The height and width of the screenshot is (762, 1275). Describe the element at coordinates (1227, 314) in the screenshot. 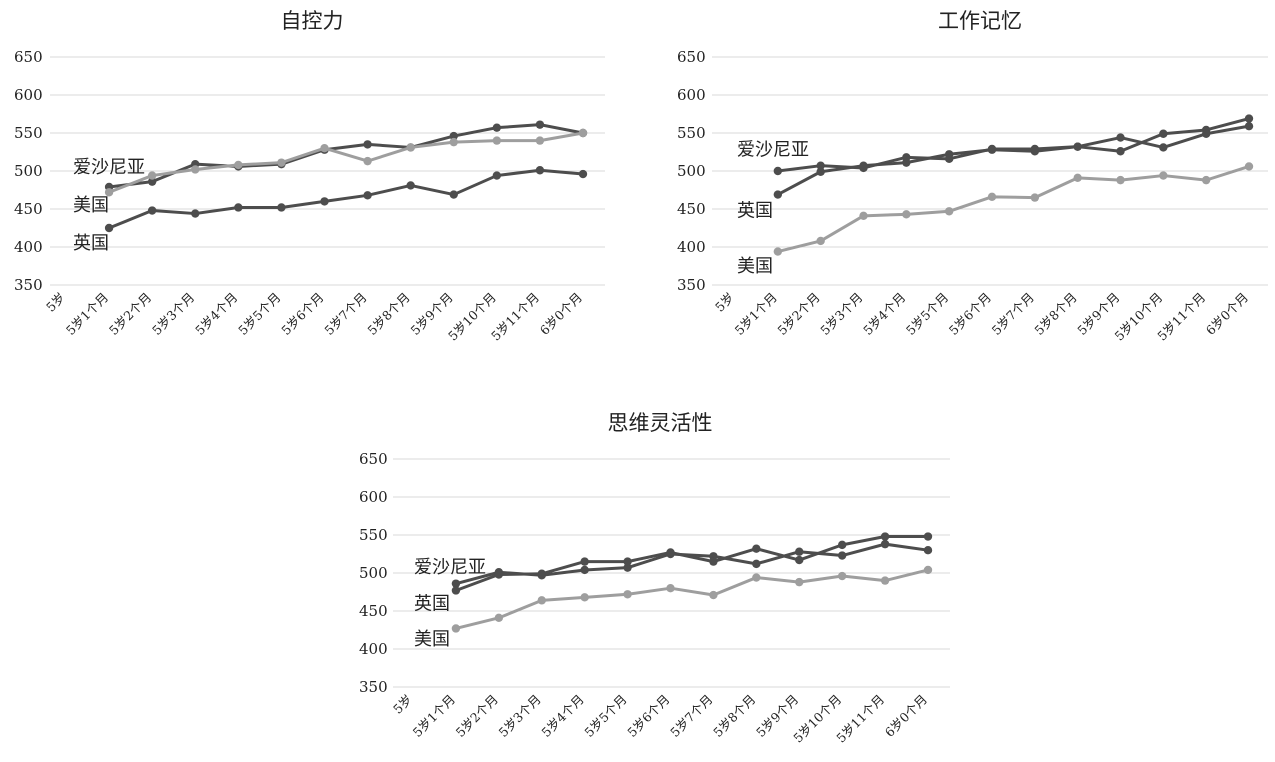

I see `x-tick-label: 6岁0个月` at that location.